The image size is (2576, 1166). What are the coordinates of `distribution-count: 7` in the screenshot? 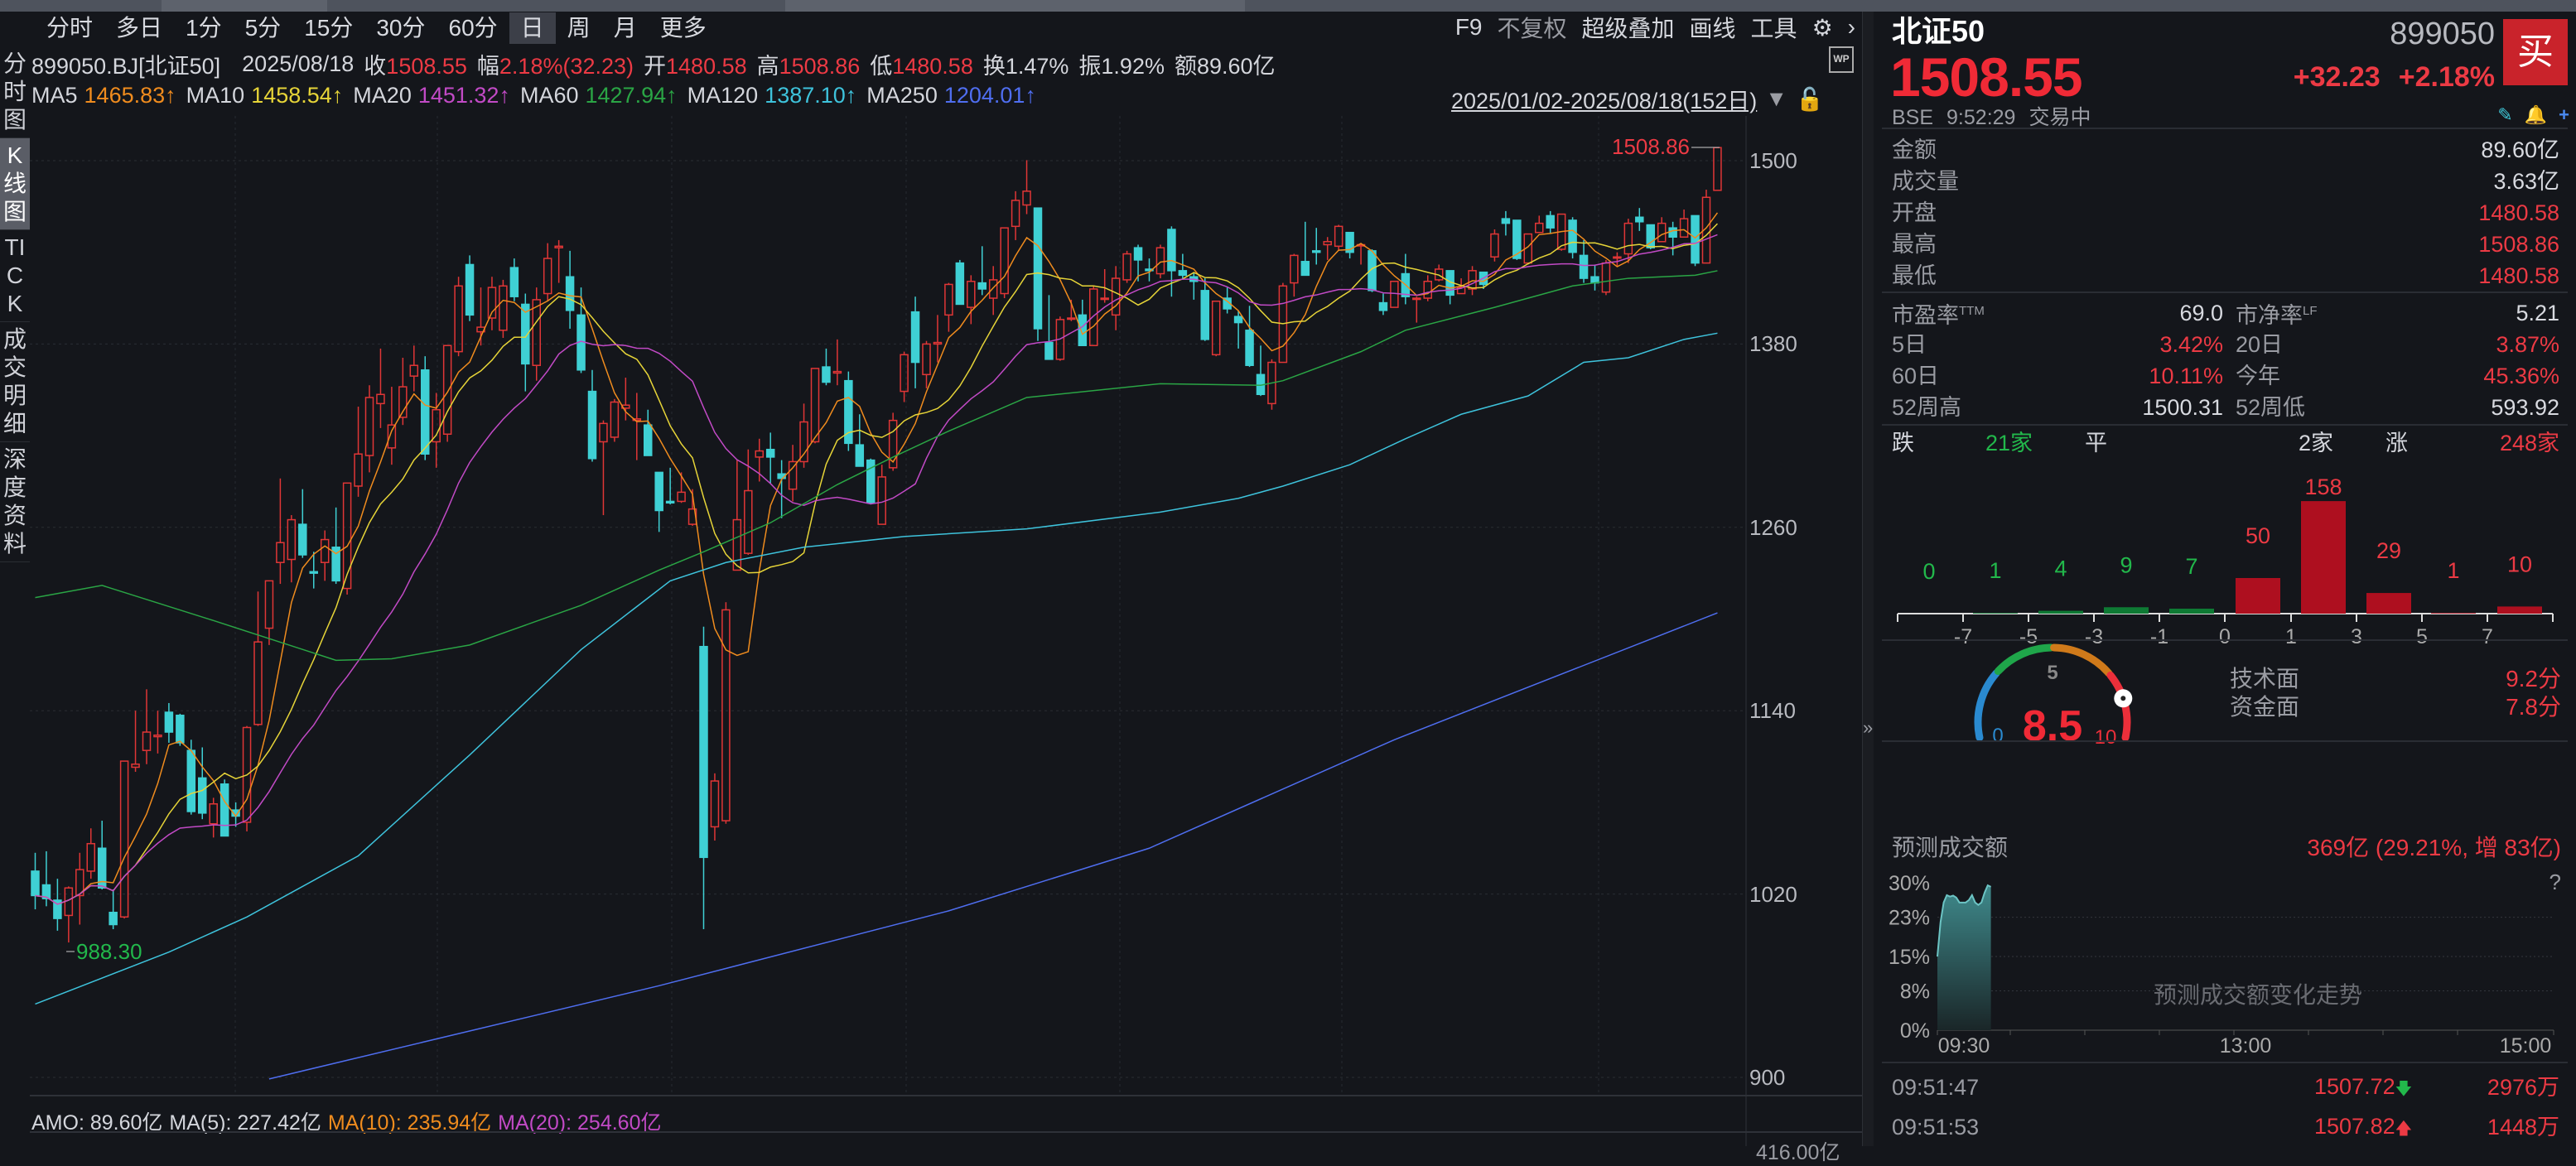 It's located at (2191, 566).